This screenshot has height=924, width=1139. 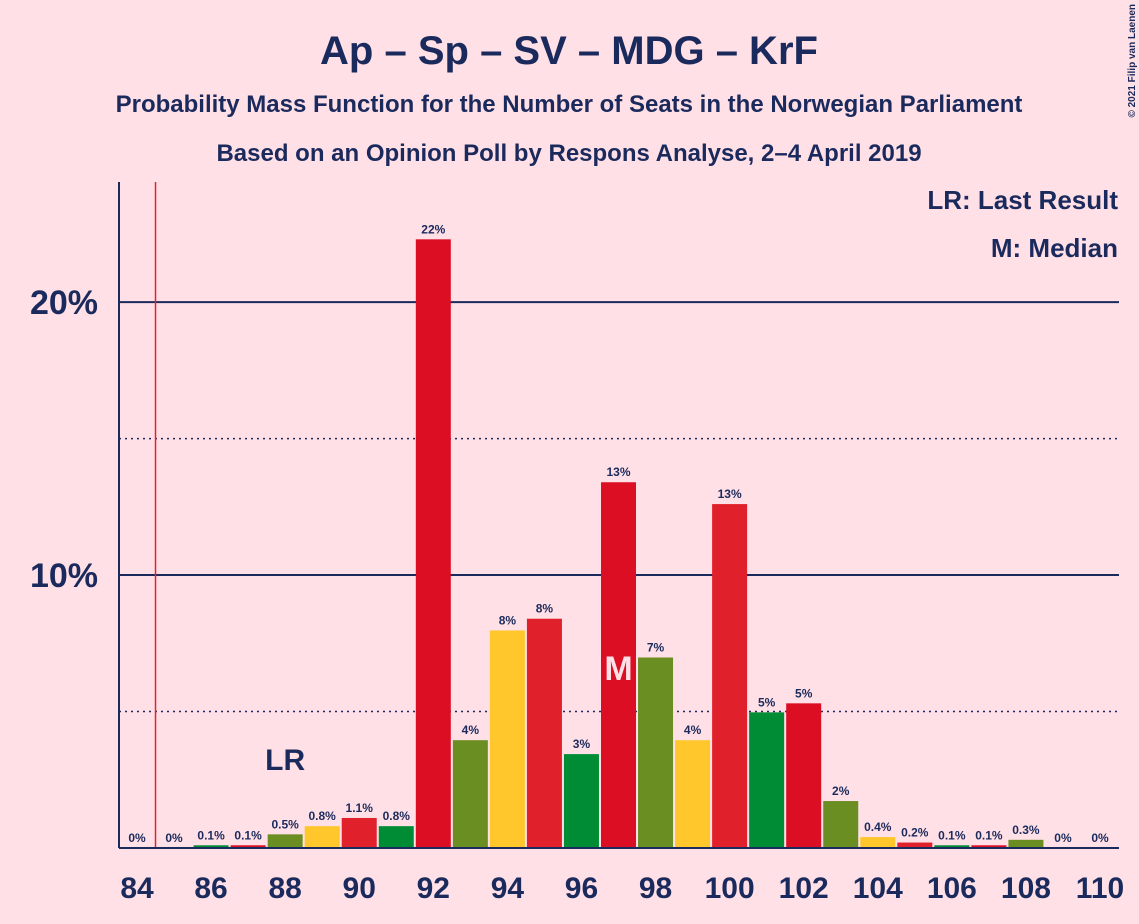 I want to click on x-tick-label: 96, so click(x=581, y=888).